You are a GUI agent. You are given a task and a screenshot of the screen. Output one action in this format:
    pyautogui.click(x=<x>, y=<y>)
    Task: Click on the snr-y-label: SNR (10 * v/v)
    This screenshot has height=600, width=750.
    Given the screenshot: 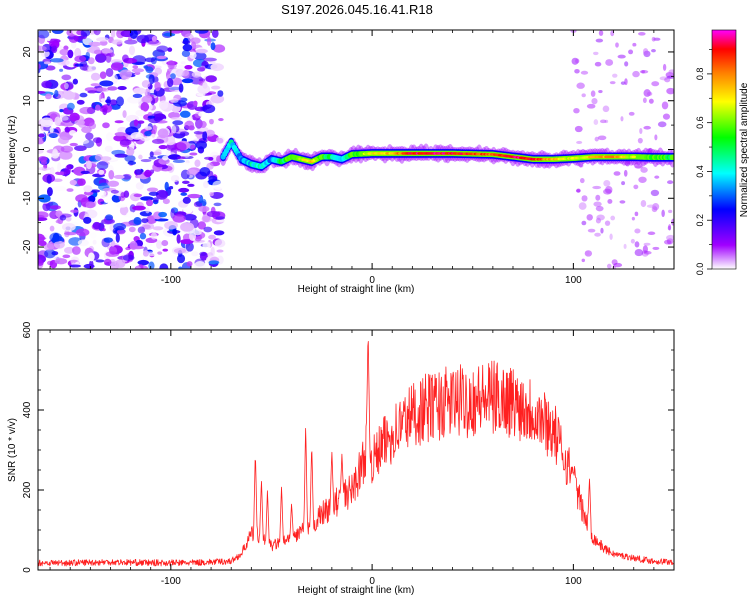 What is the action you would take?
    pyautogui.click(x=12, y=450)
    